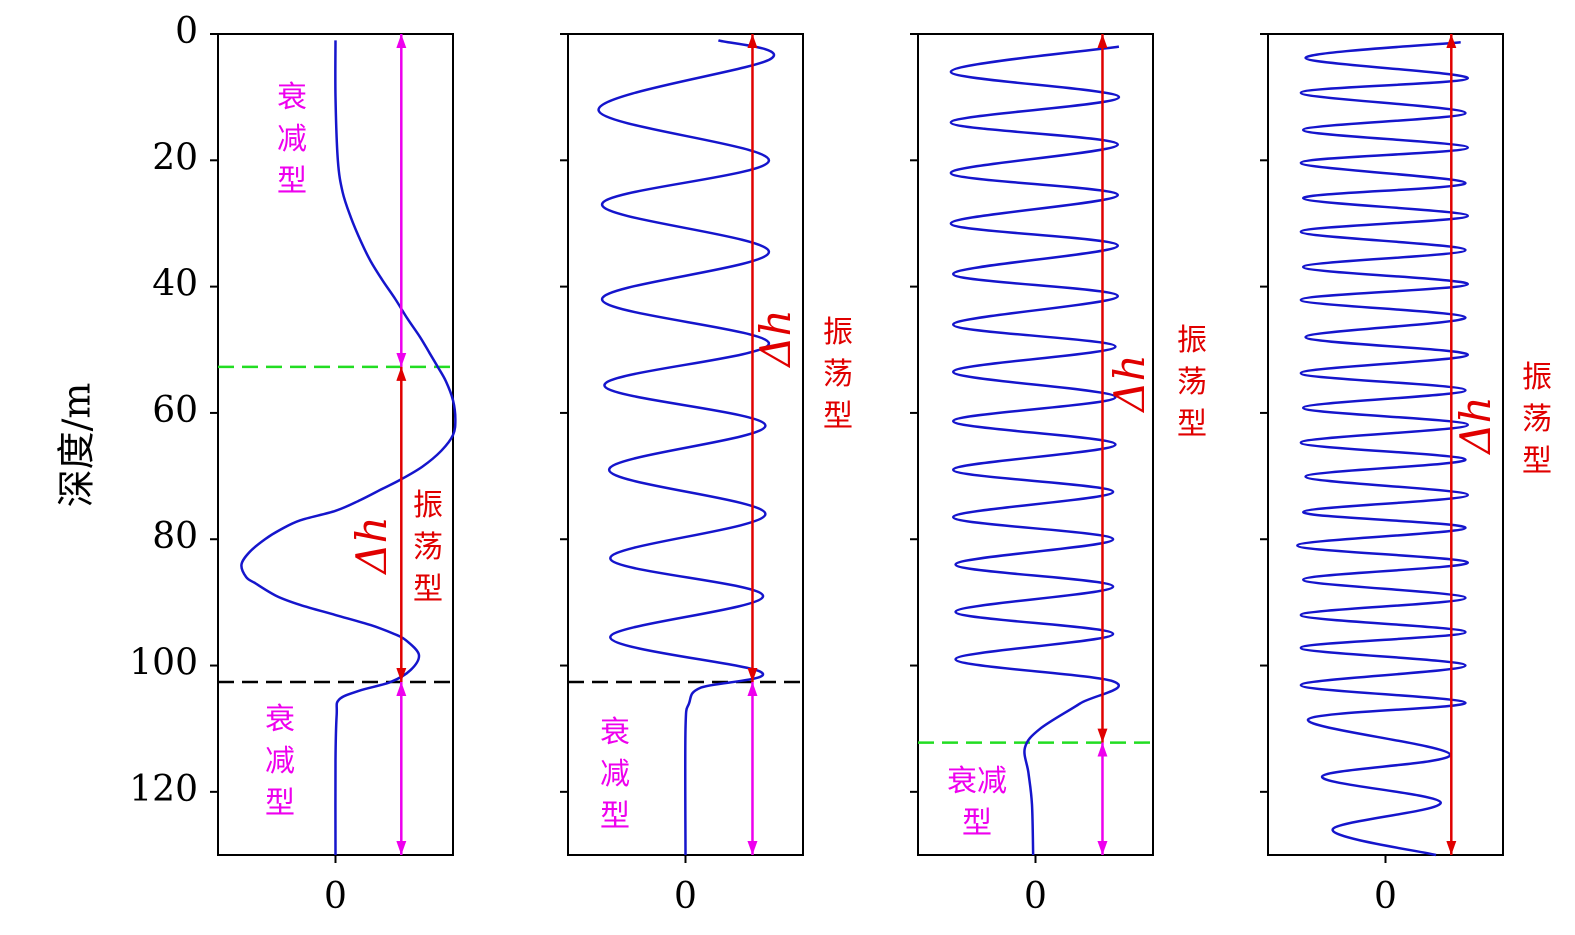  Describe the element at coordinates (77, 445) in the screenshot. I see `y-axis-label: 深度/m` at that location.